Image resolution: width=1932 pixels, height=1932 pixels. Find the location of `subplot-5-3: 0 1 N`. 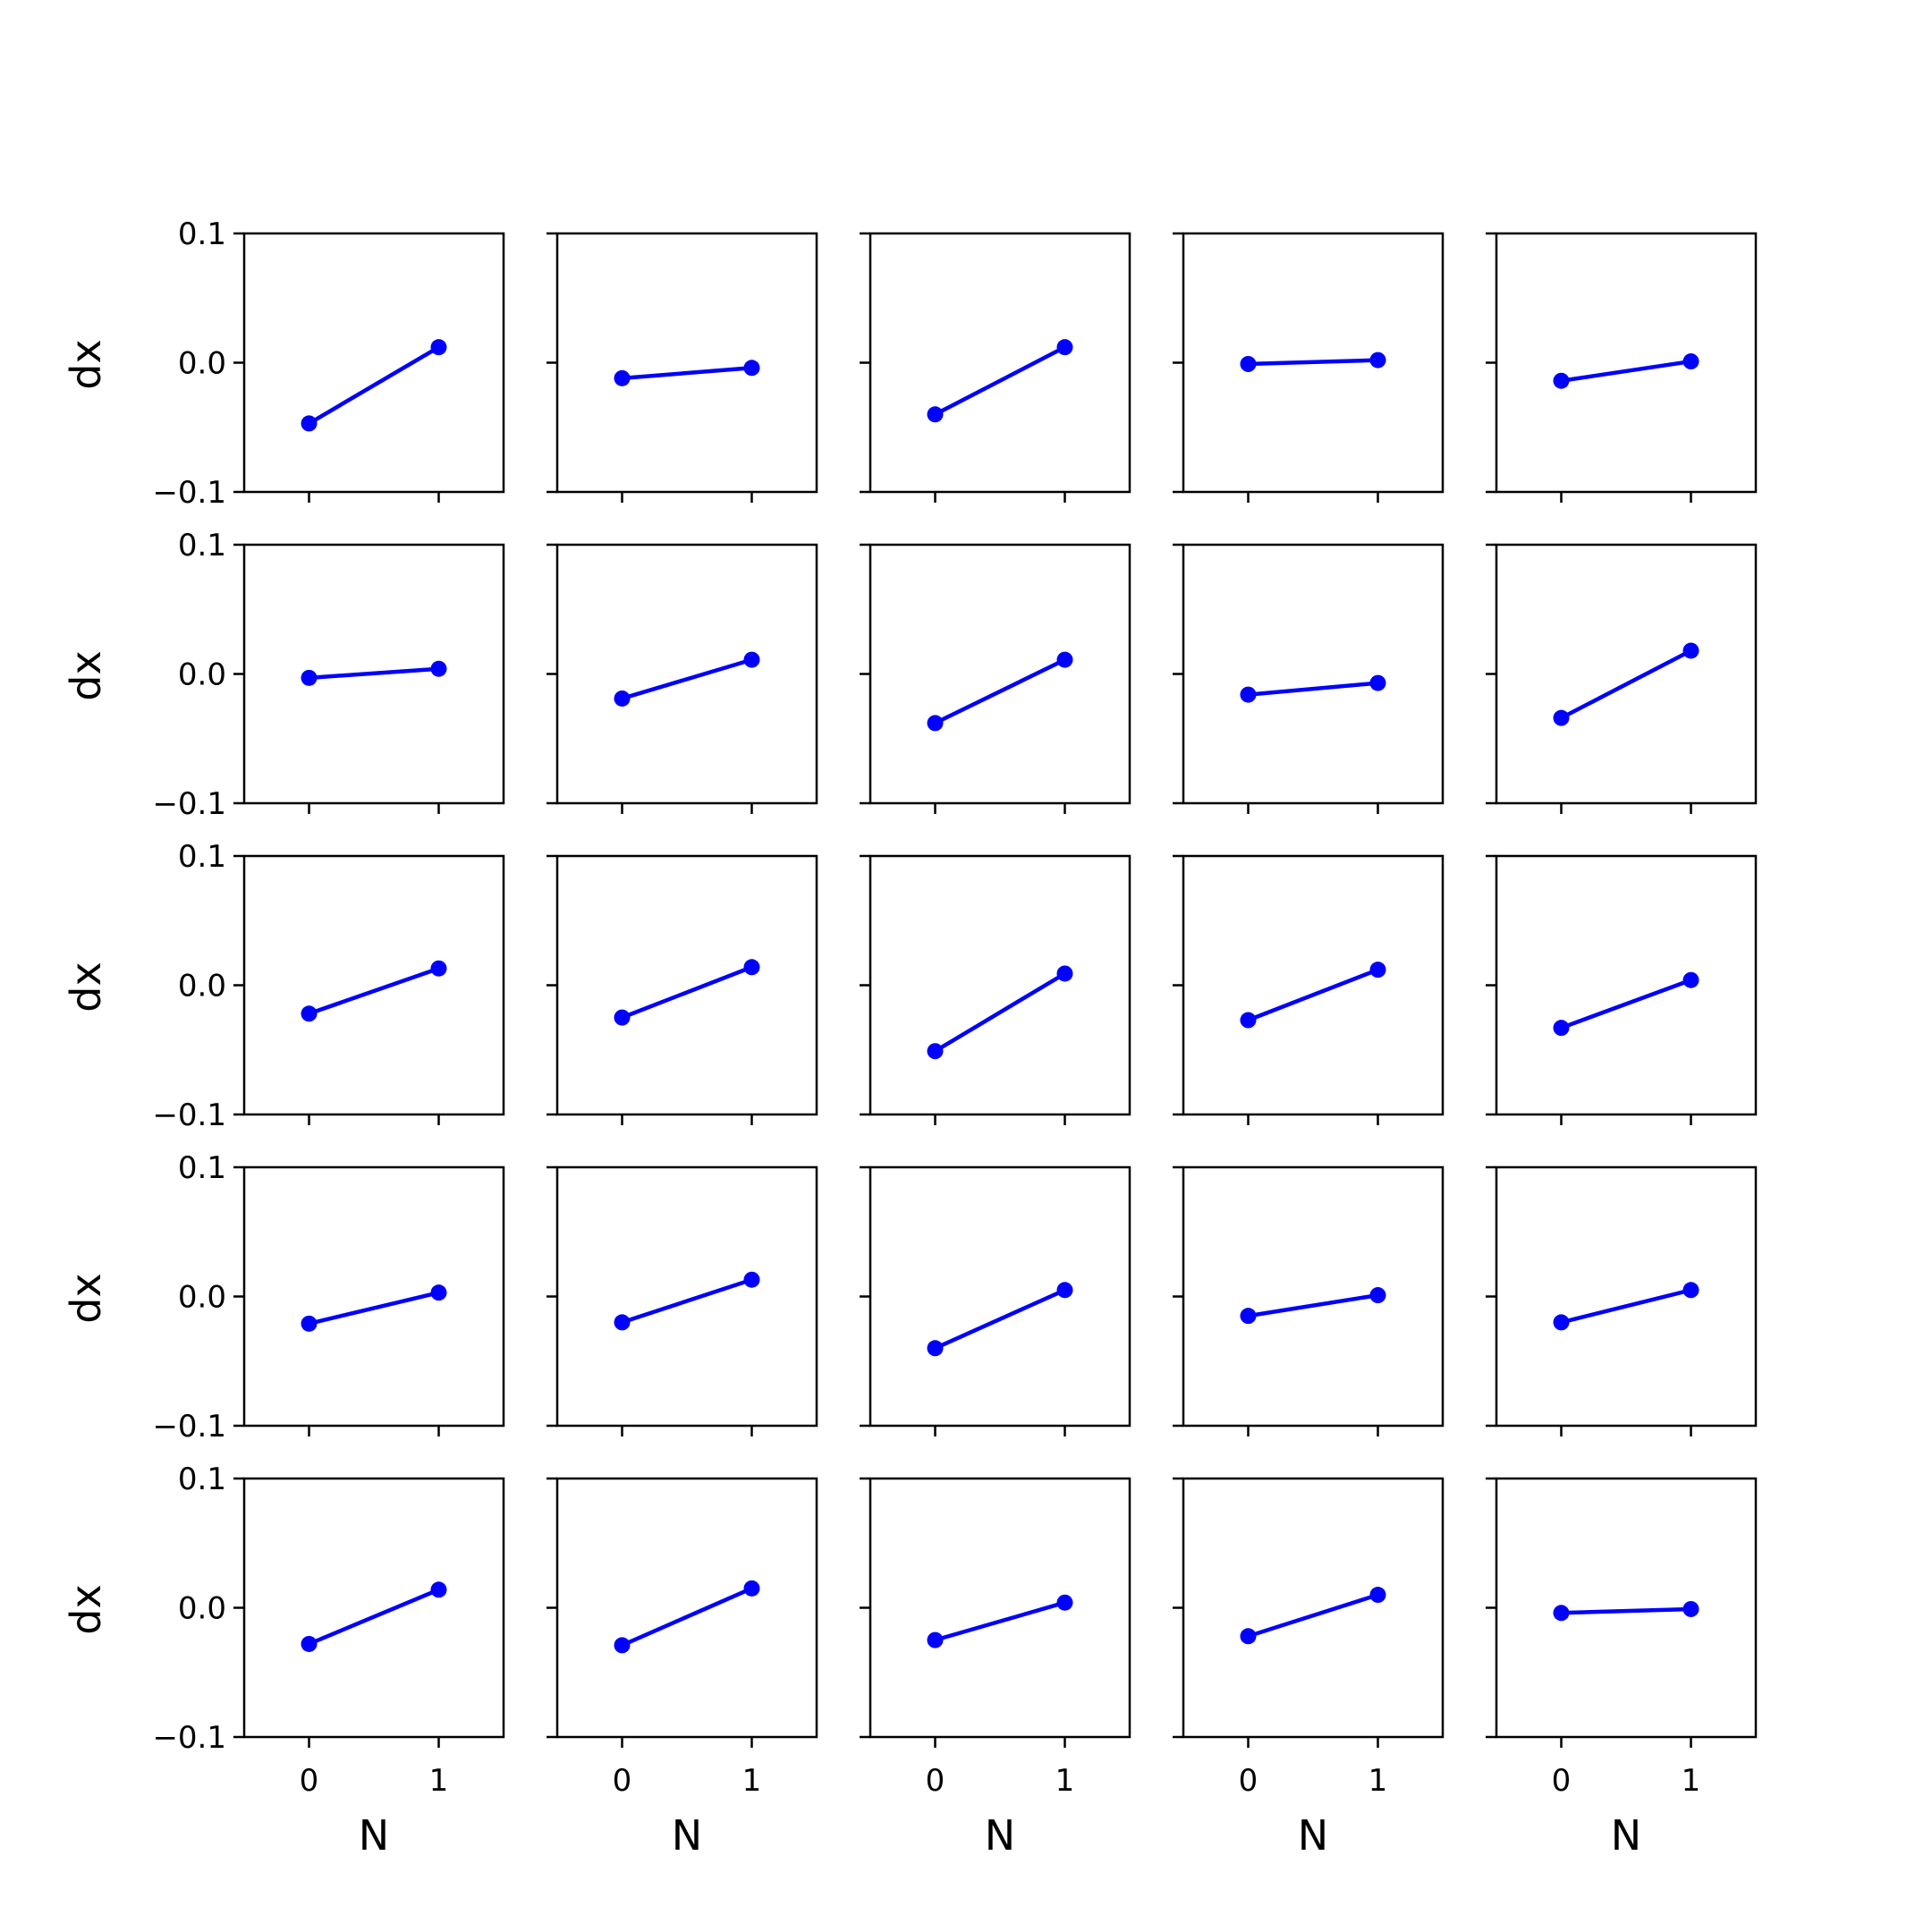

subplot-5-3: 0 1 N is located at coordinates (995, 1668).